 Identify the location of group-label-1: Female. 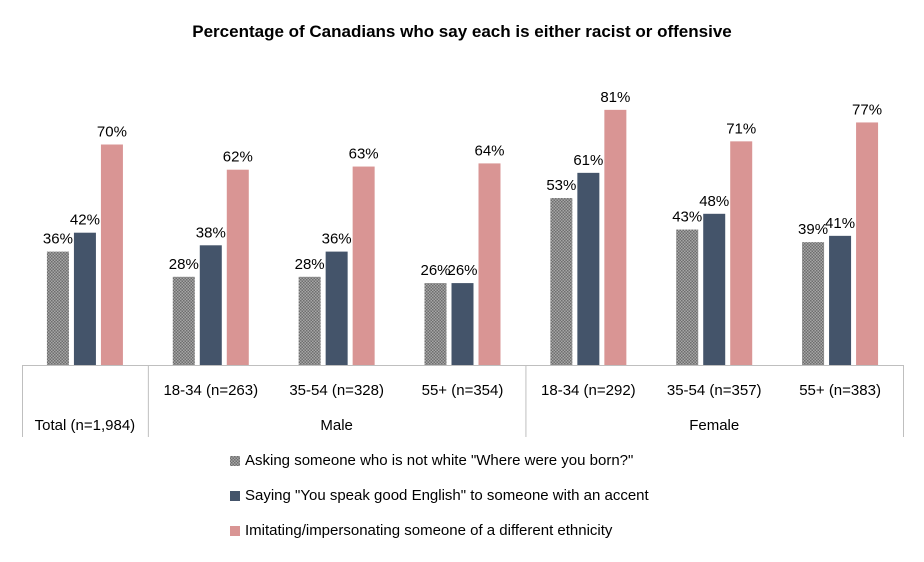
(714, 425).